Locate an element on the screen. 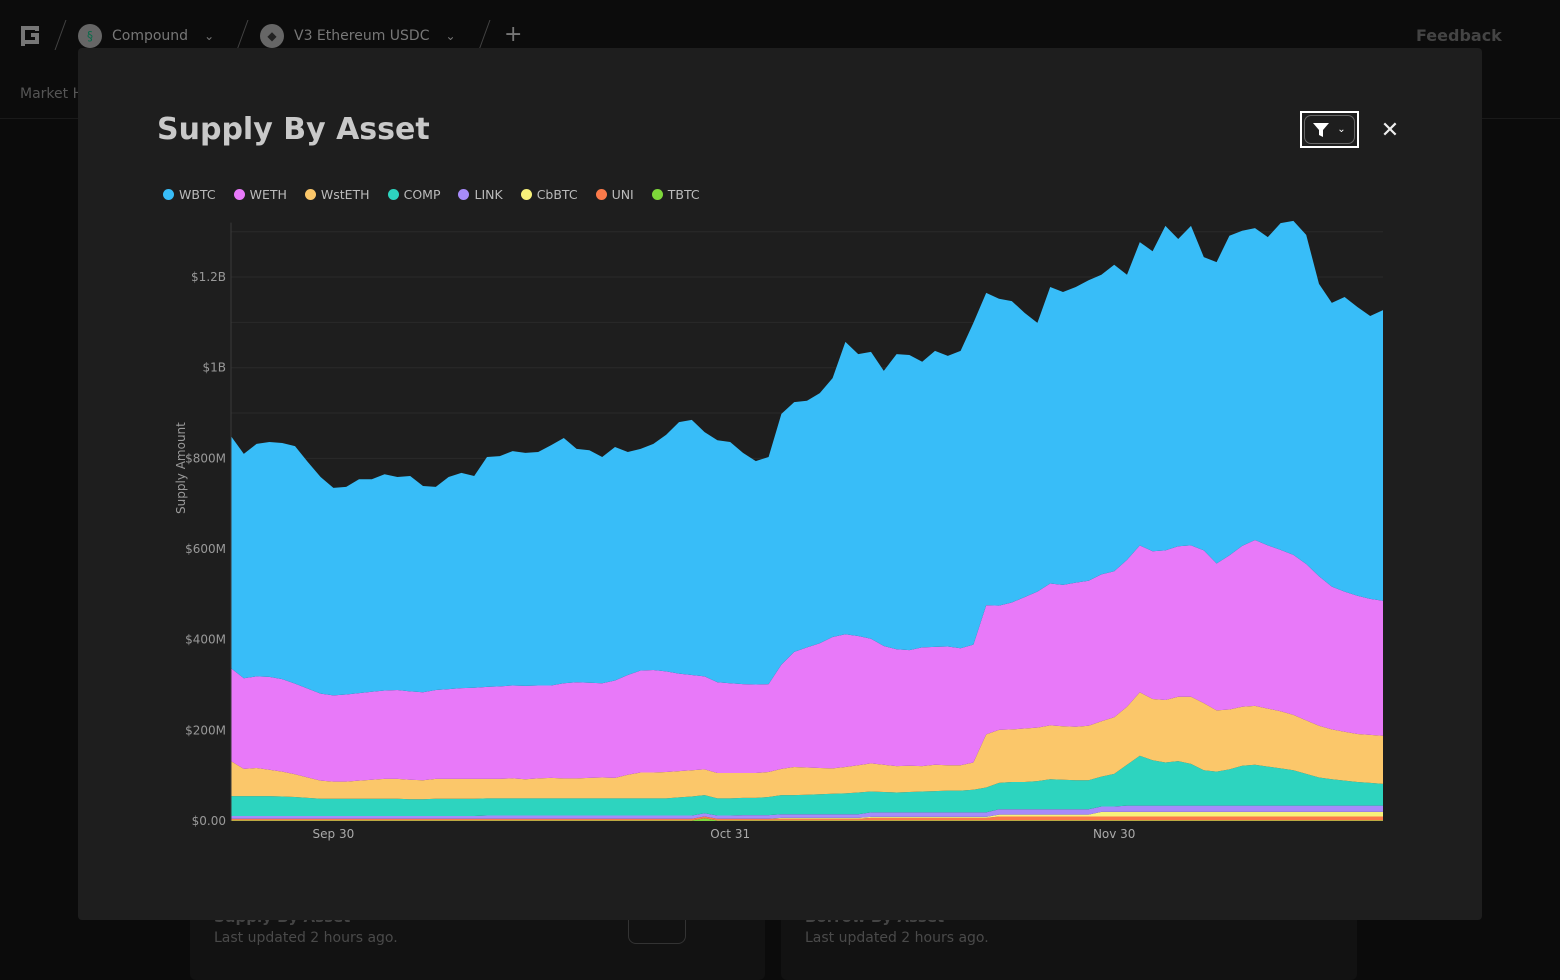 Image resolution: width=1560 pixels, height=980 pixels. tab-label: Market H is located at coordinates (52, 94).